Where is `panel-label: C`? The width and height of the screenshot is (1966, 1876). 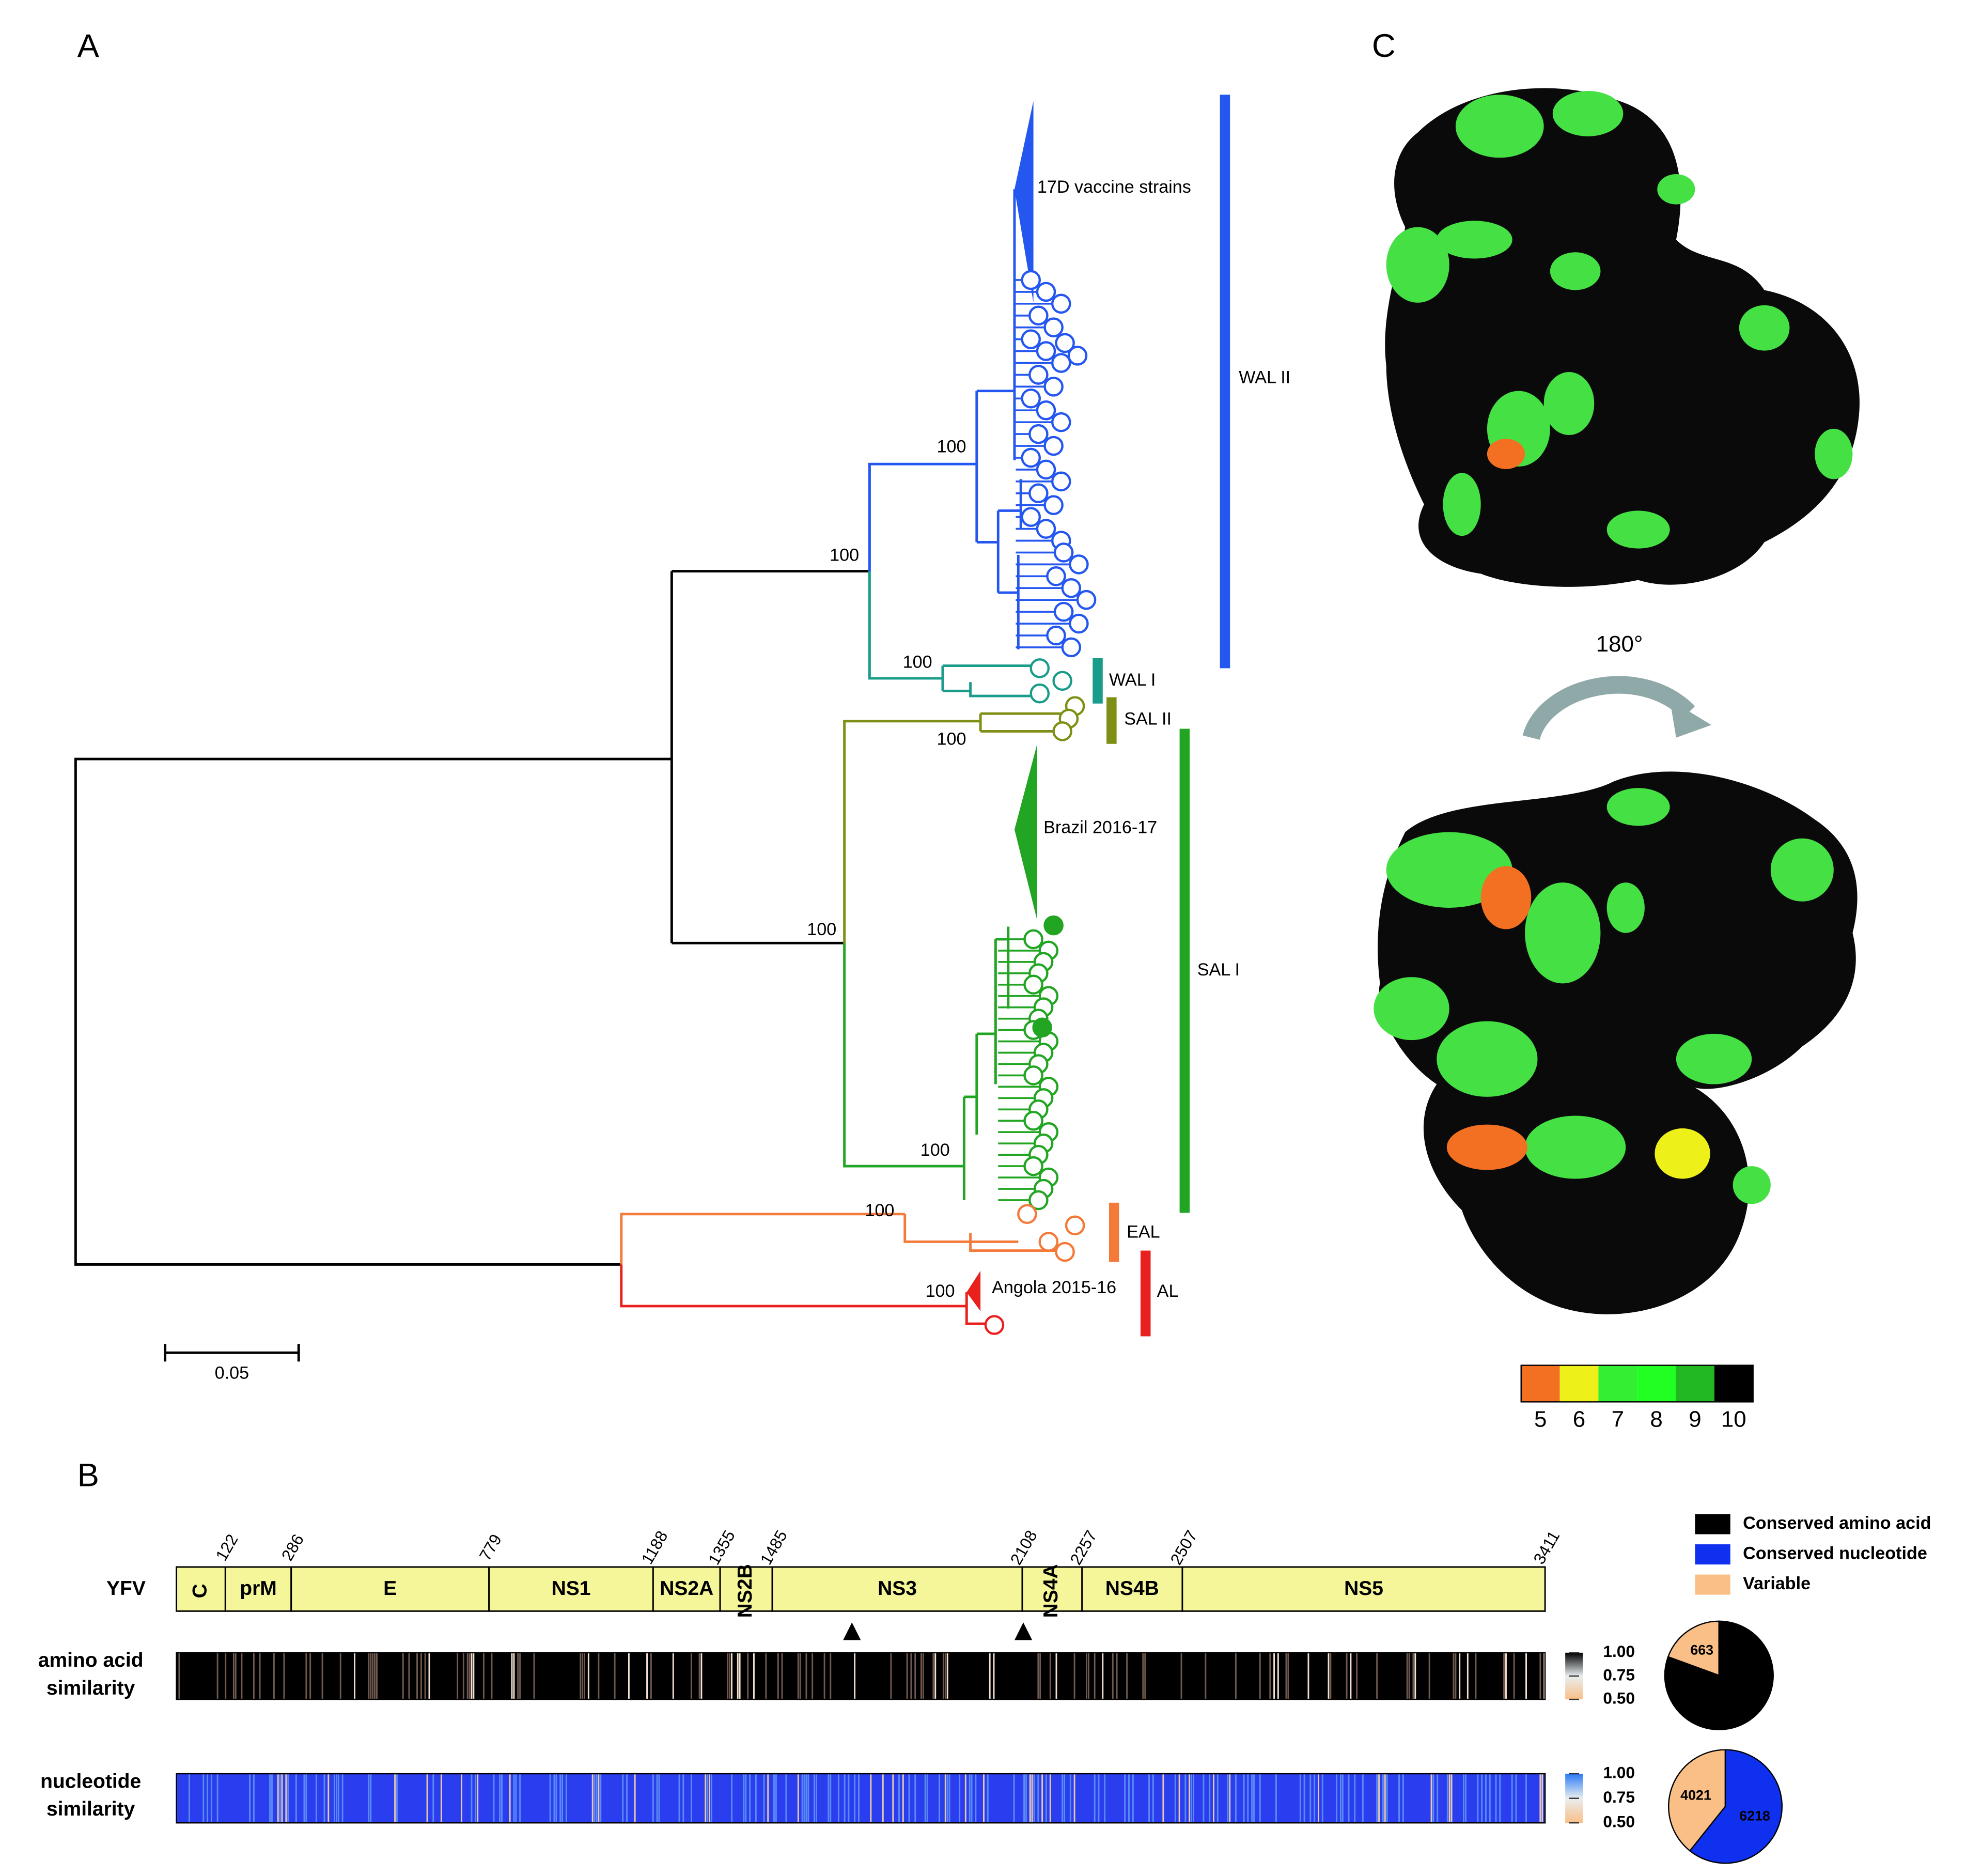 panel-label: C is located at coordinates (1384, 46).